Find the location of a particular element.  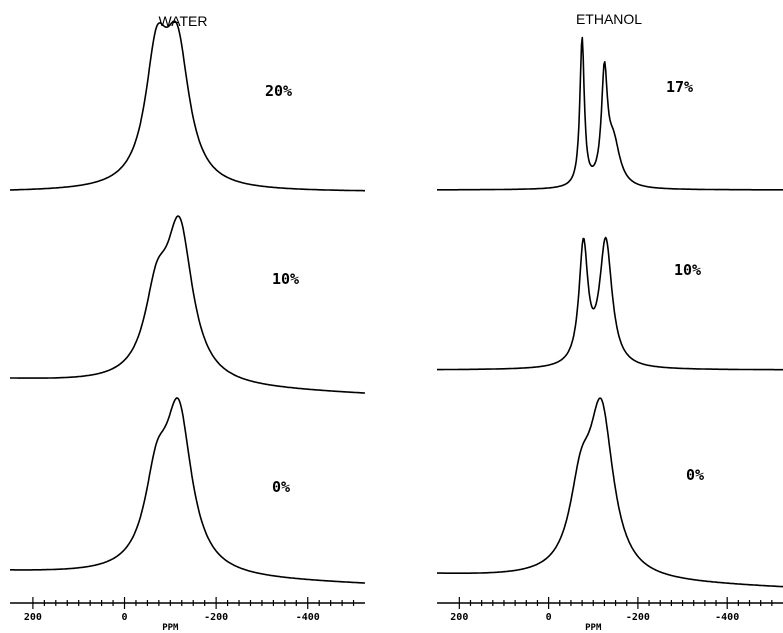

panel-title-ethanol: ETHANOL is located at coordinates (609, 19).